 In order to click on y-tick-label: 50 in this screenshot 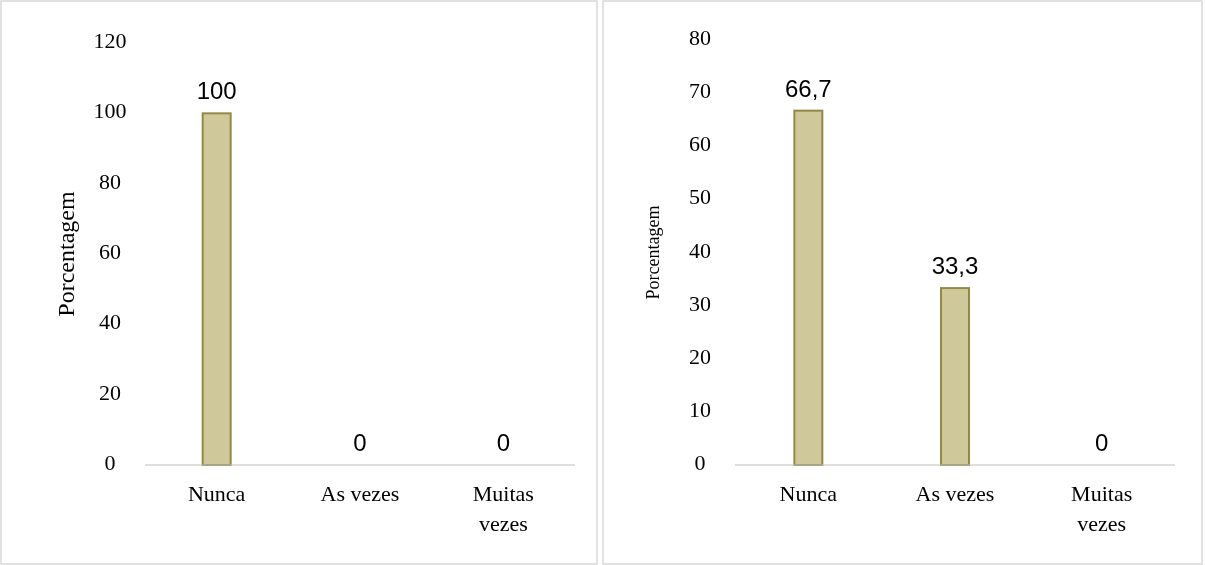, I will do `click(700, 197)`.